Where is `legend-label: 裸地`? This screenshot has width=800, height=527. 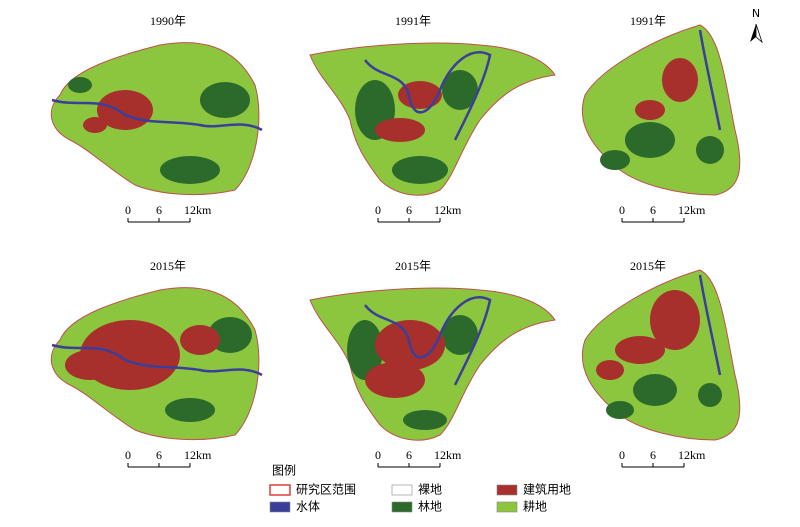 legend-label: 裸地 is located at coordinates (430, 489).